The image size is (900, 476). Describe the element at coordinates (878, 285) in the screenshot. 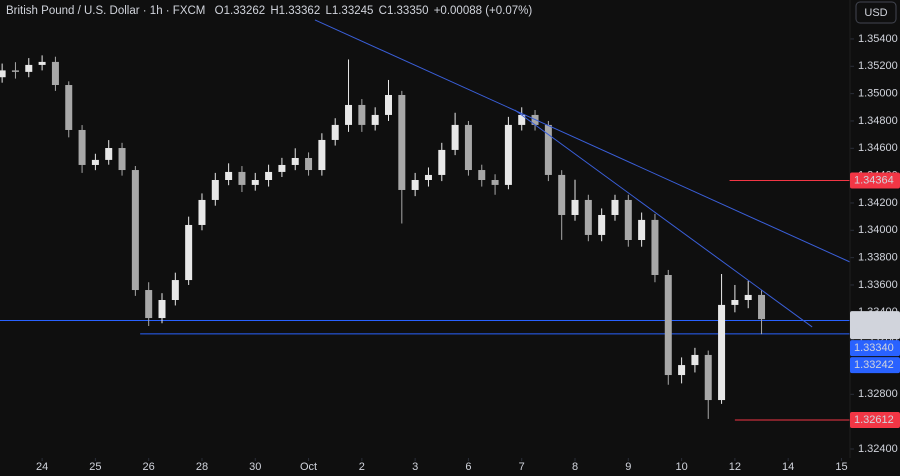

I see `y-tick-label: 1.33600` at that location.